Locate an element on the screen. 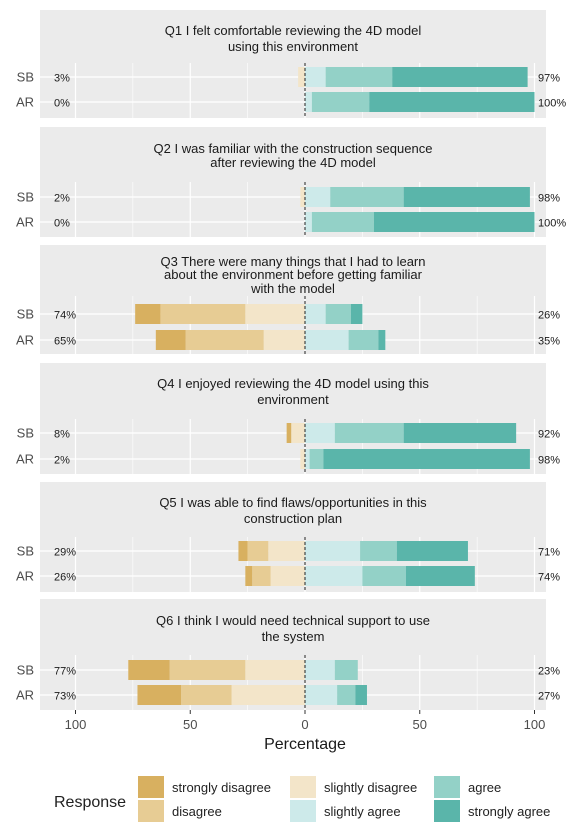 This screenshot has height=825, width=574. legend-item-agree: agree is located at coordinates (467, 787).